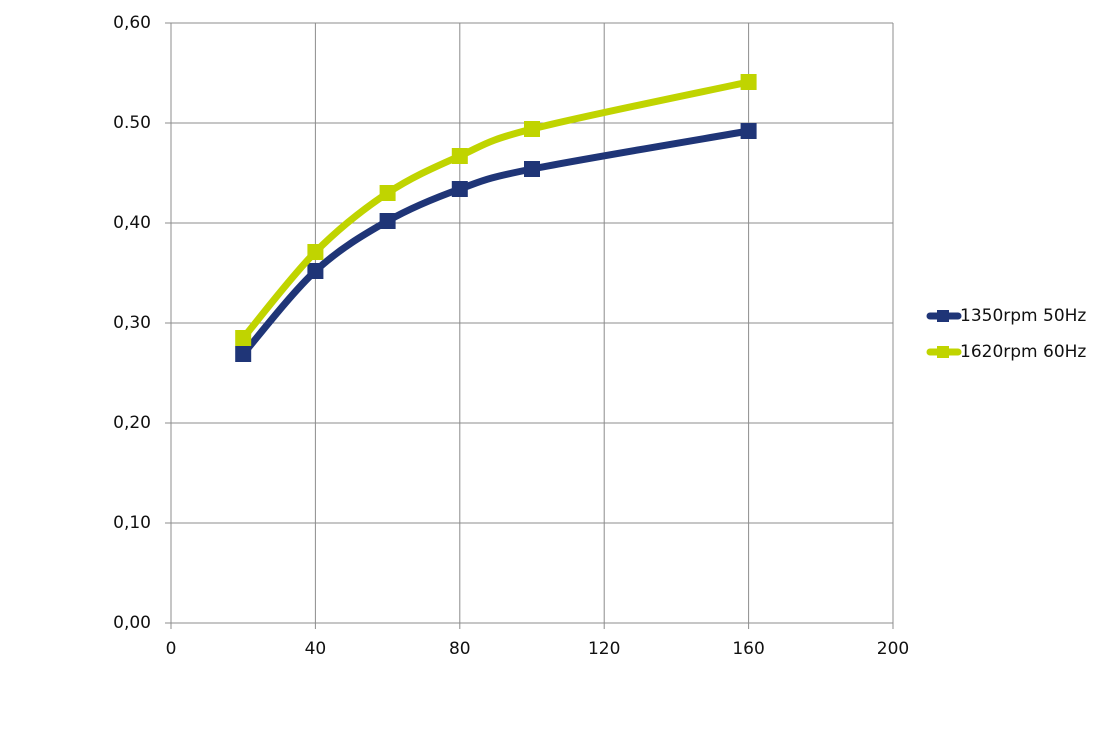 The width and height of the screenshot is (1110, 735). I want to click on legend-label: 1350rpm 50Hz, so click(1023, 316).